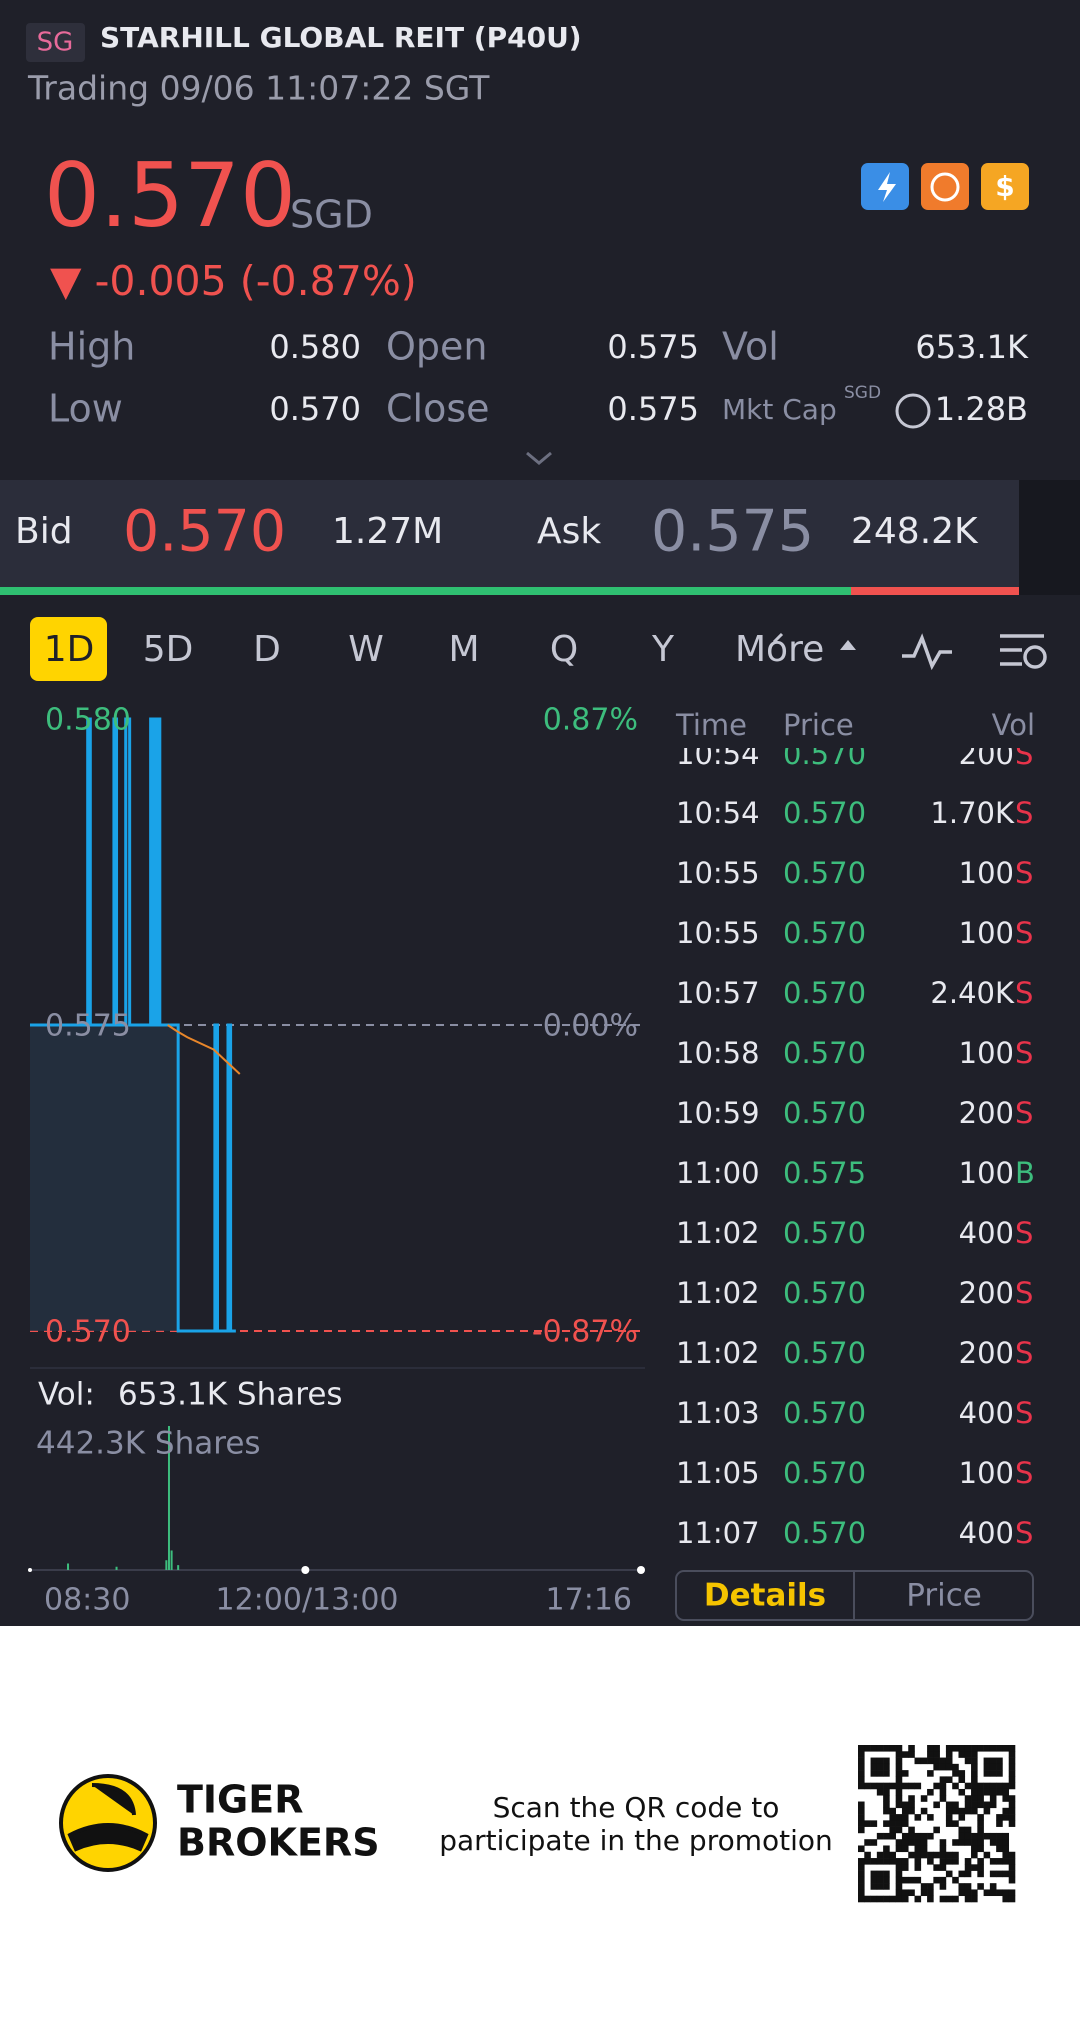  Describe the element at coordinates (824, 1173) in the screenshot. I see `trade-price: 0.575` at that location.